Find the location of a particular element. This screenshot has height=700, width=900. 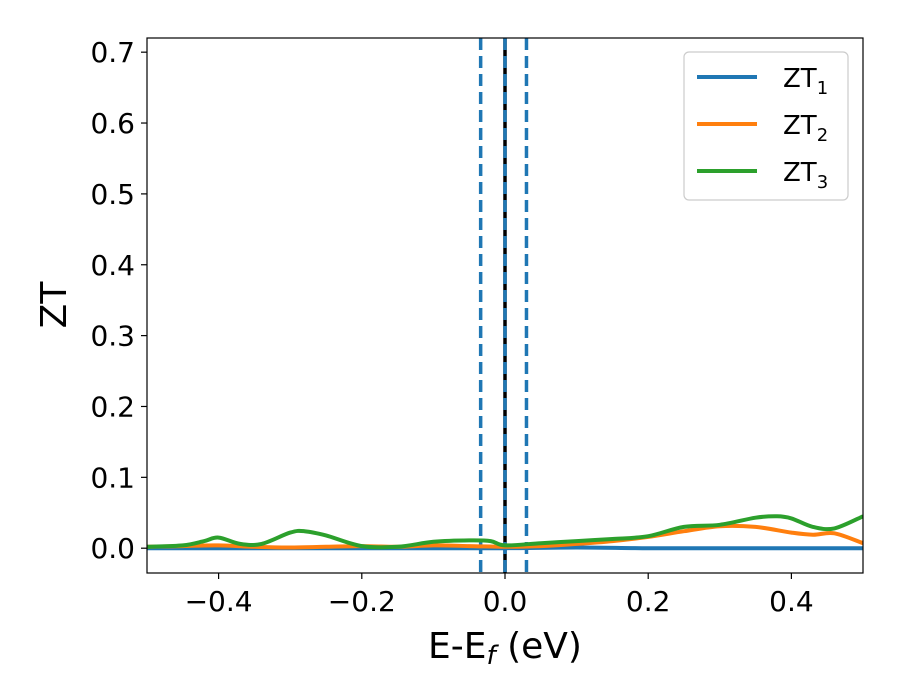

y-tick-label: 0.4 is located at coordinates (112, 265).